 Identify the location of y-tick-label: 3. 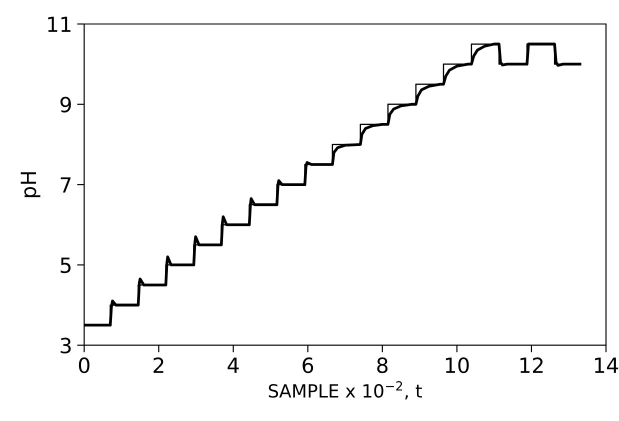
(65, 346).